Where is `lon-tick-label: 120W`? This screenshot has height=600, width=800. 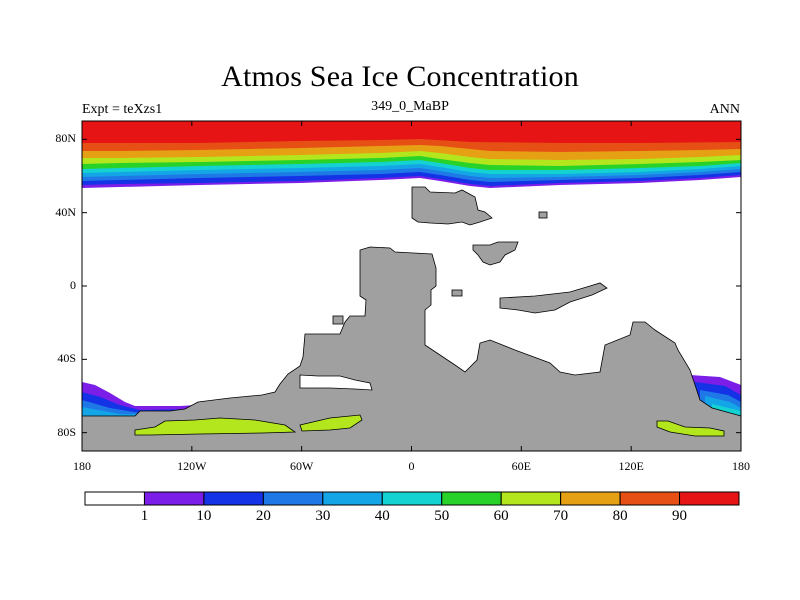 lon-tick-label: 120W is located at coordinates (192, 466).